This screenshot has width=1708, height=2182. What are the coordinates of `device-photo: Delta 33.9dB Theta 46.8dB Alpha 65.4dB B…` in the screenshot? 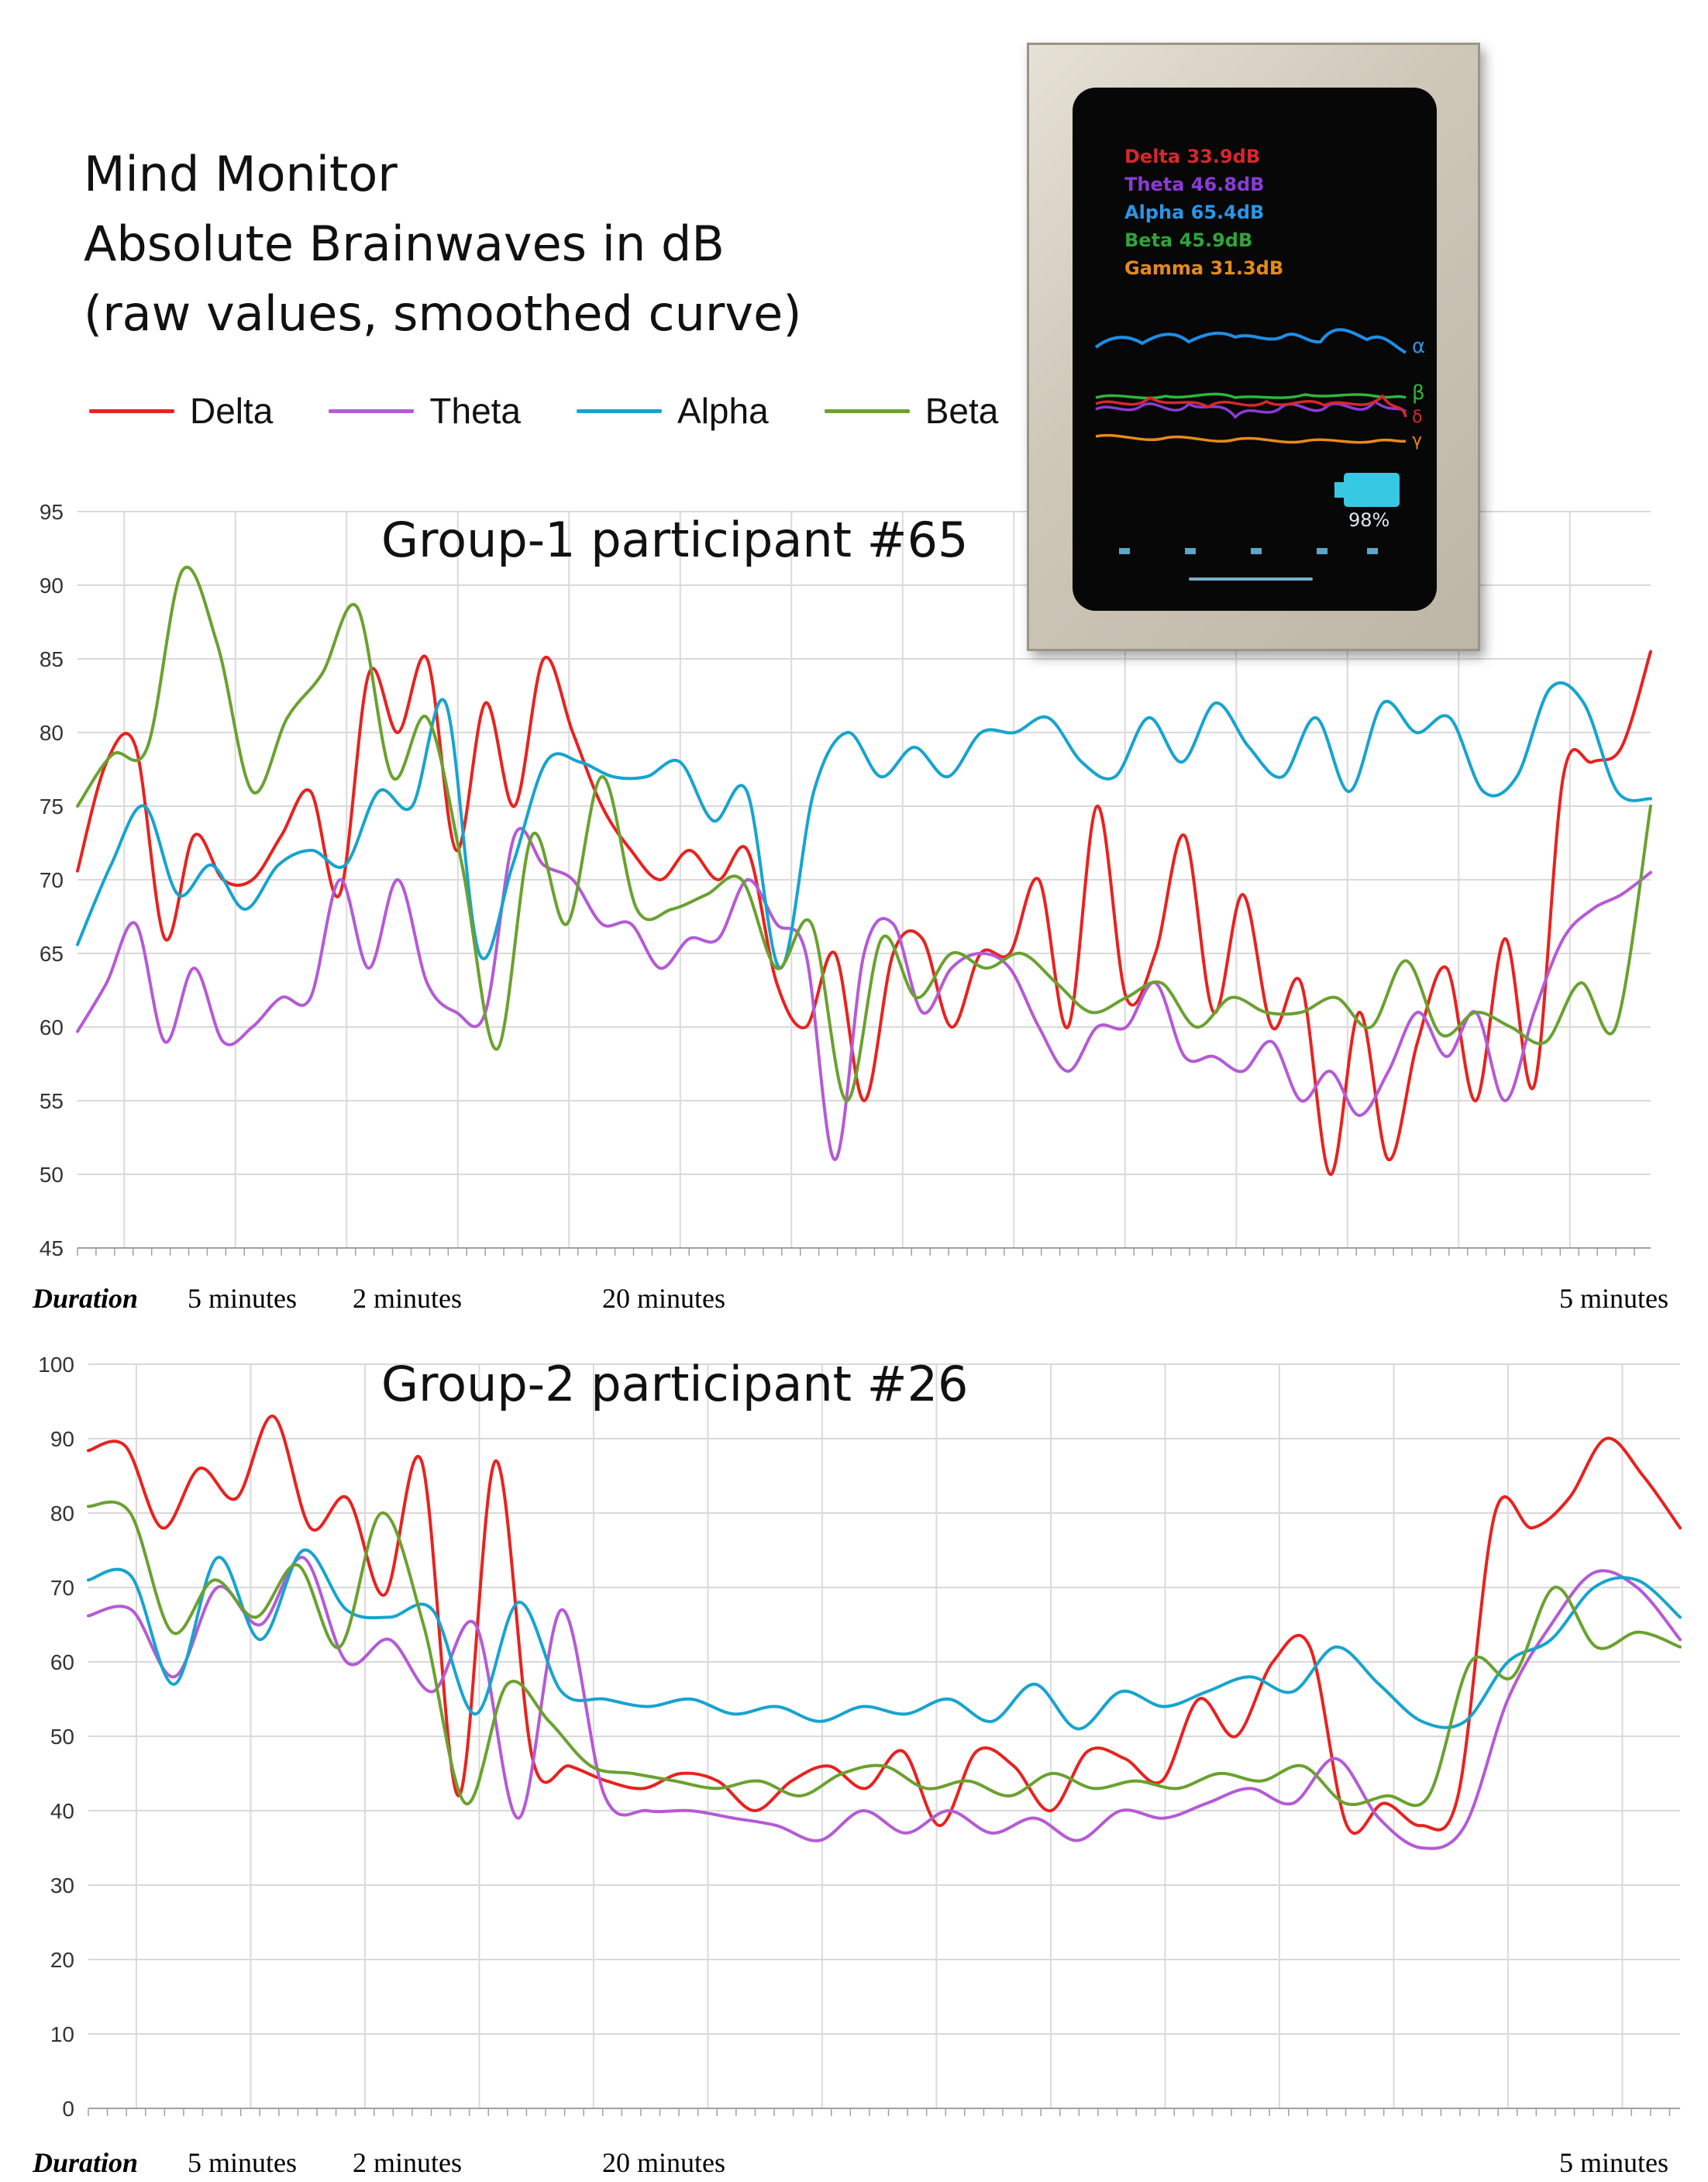 It's located at (1254, 347).